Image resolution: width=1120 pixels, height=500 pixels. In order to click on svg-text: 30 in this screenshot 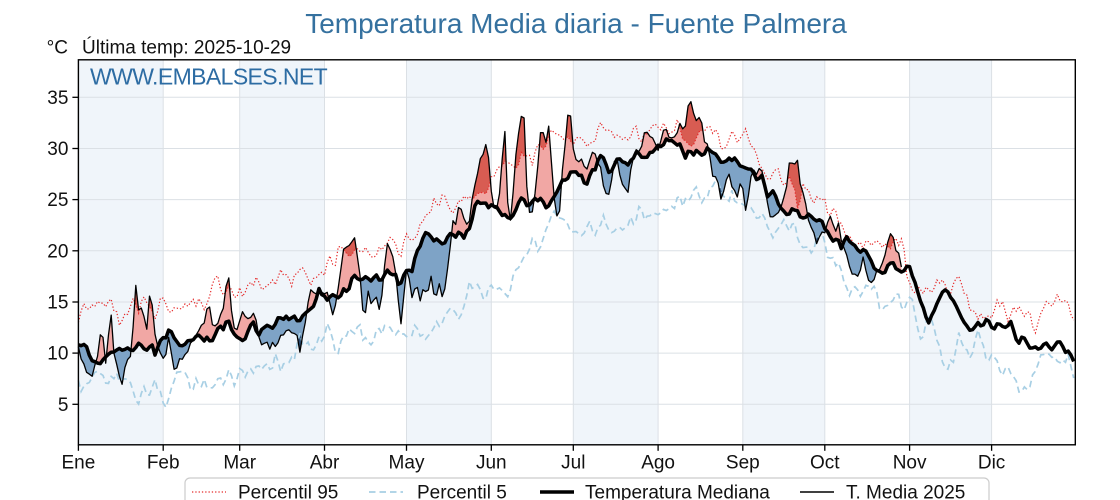, I will do `click(57, 149)`.